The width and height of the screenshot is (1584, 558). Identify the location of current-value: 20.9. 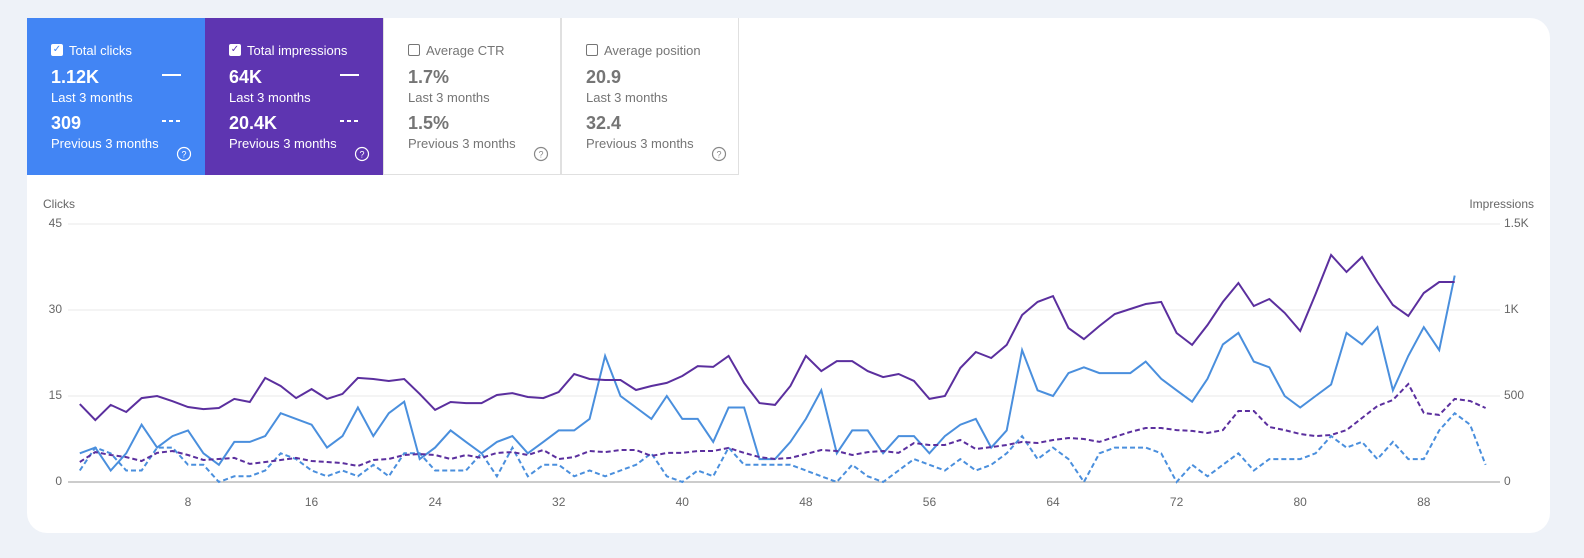
(604, 77).